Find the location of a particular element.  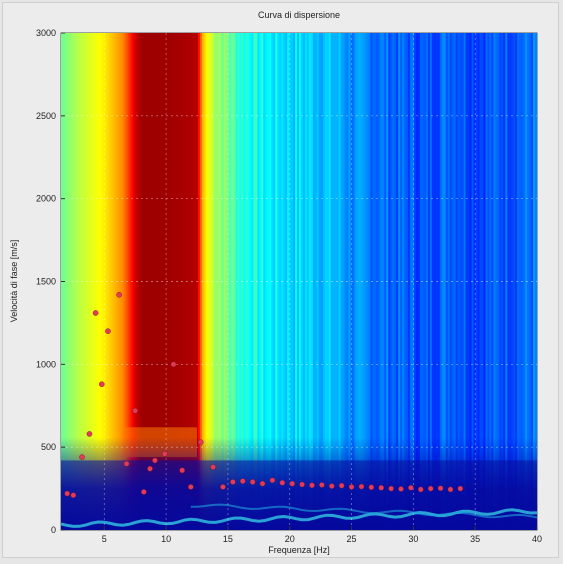

y-tick-label: 0 is located at coordinates (53, 530).